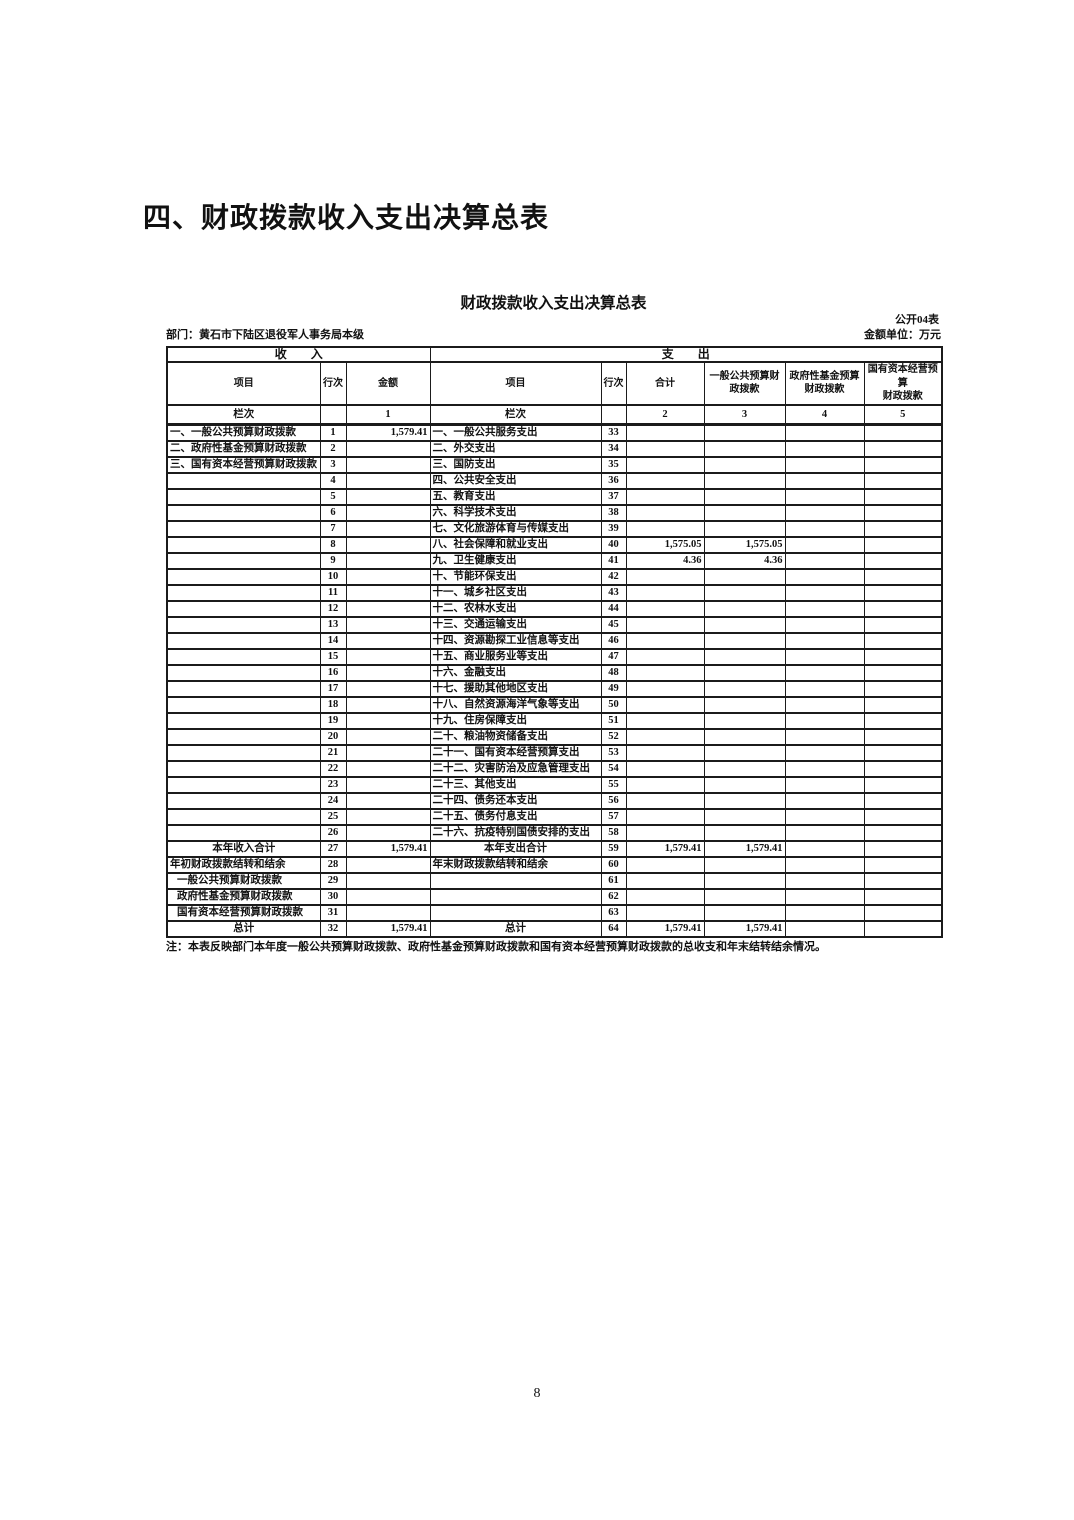 The height and width of the screenshot is (1520, 1074). Describe the element at coordinates (515, 752) in the screenshot. I see `expense-item-cell: 二十一、国有资本经营预算支出` at that location.